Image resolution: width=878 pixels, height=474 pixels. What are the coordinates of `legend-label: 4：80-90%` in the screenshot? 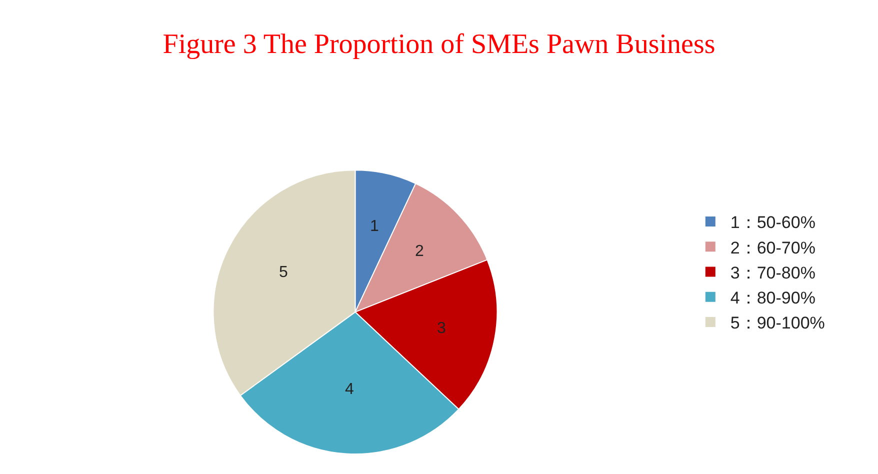 It's located at (773, 298).